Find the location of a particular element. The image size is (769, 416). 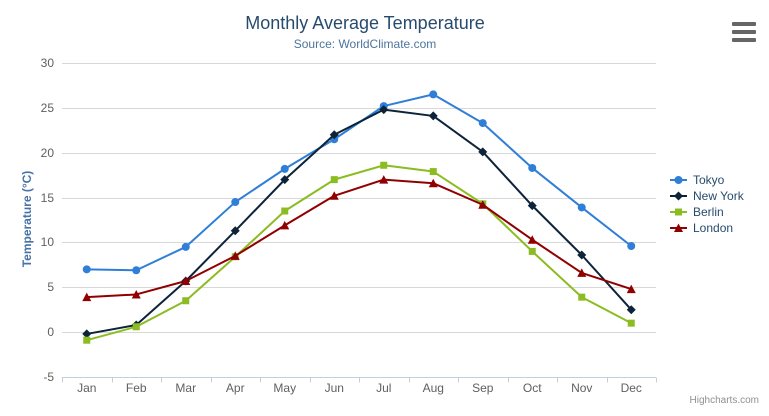

data-point-london-nov is located at coordinates (582, 272).